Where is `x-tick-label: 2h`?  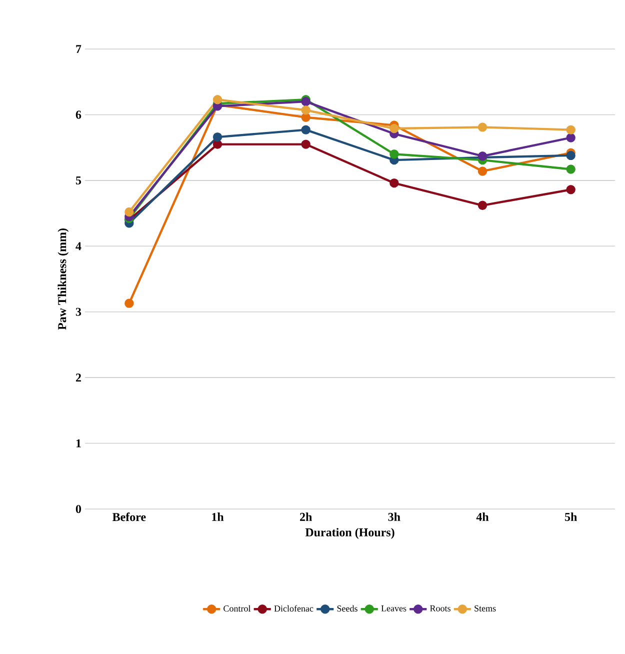 x-tick-label: 2h is located at coordinates (306, 516).